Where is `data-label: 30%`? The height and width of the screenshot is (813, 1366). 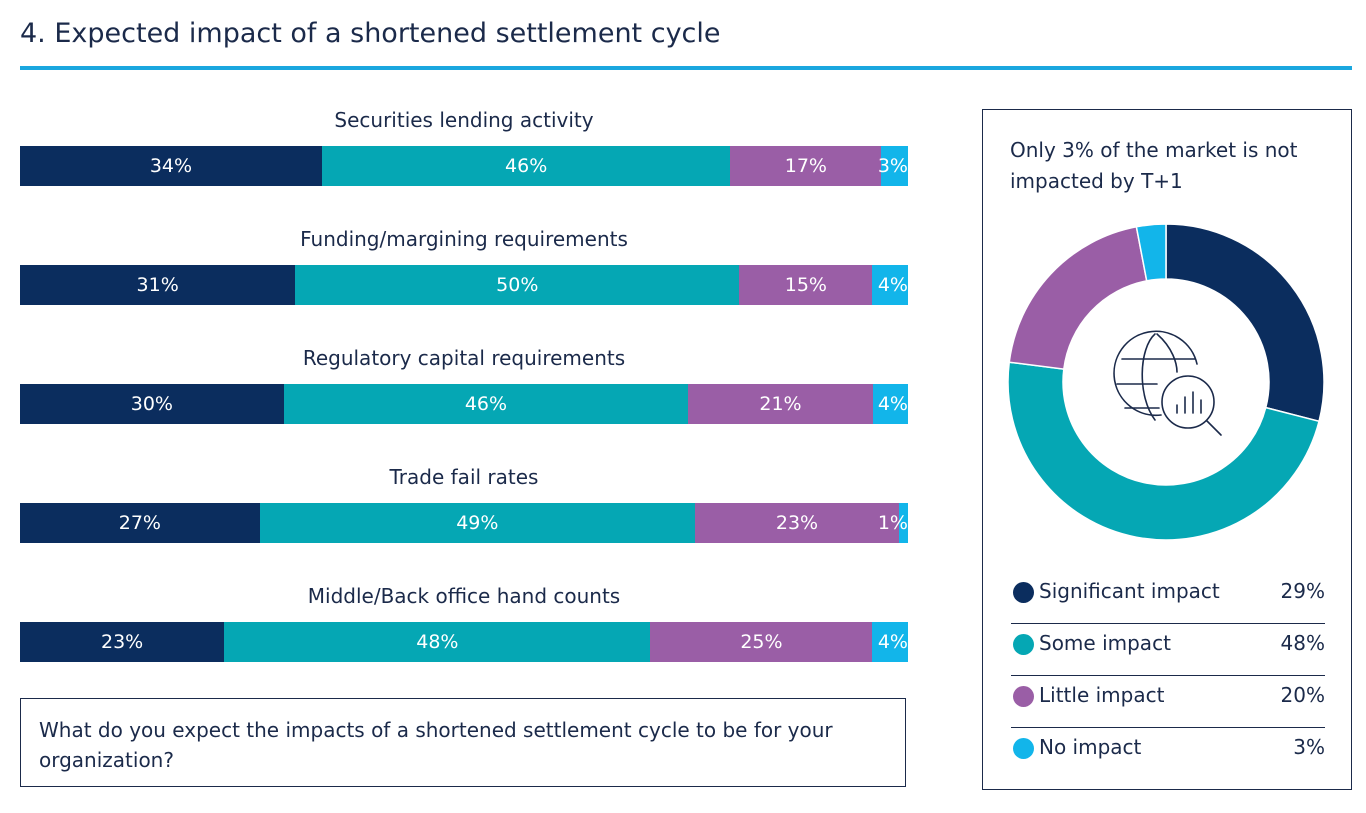
data-label: 30% is located at coordinates (151, 404).